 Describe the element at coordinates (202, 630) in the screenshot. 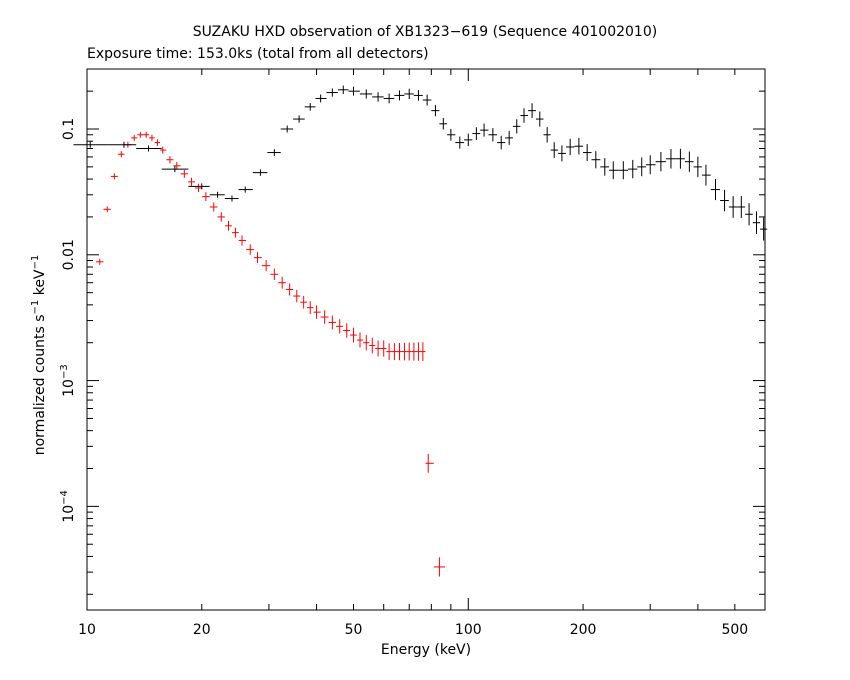

I see `x-tick-label: 20` at that location.